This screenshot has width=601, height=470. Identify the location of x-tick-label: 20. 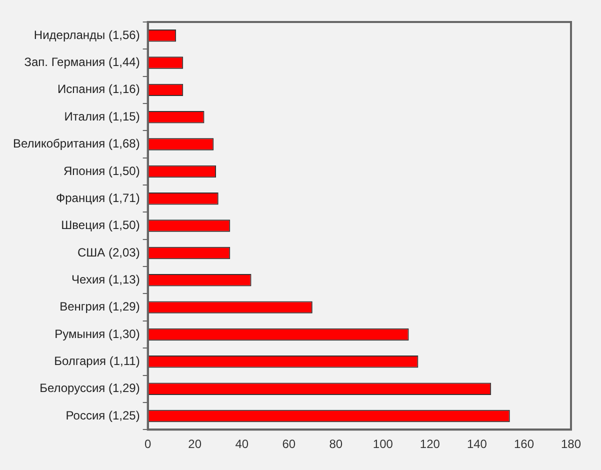
(195, 444).